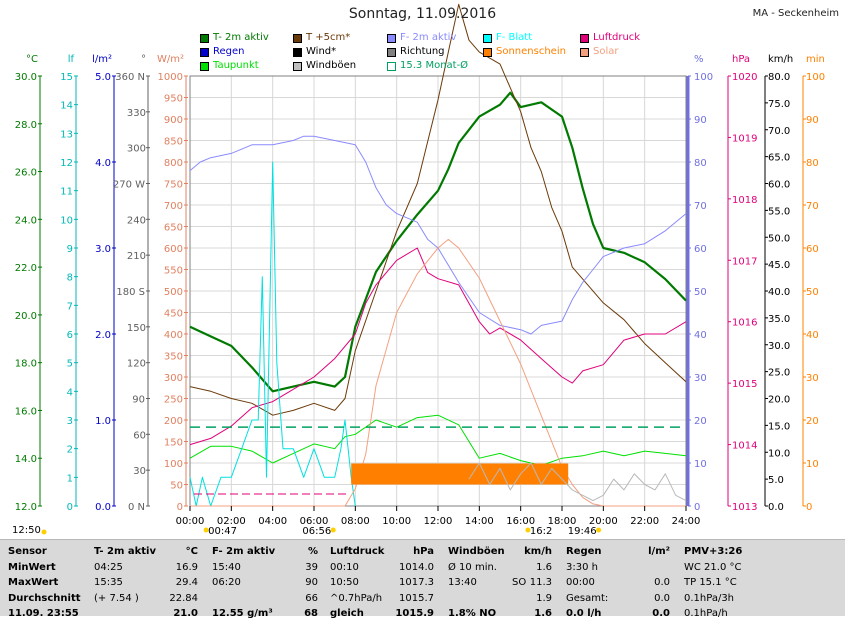  What do you see at coordinates (43, 613) in the screenshot?
I see `stats-label-last: 11.09. 23:55` at bounding box center [43, 613].